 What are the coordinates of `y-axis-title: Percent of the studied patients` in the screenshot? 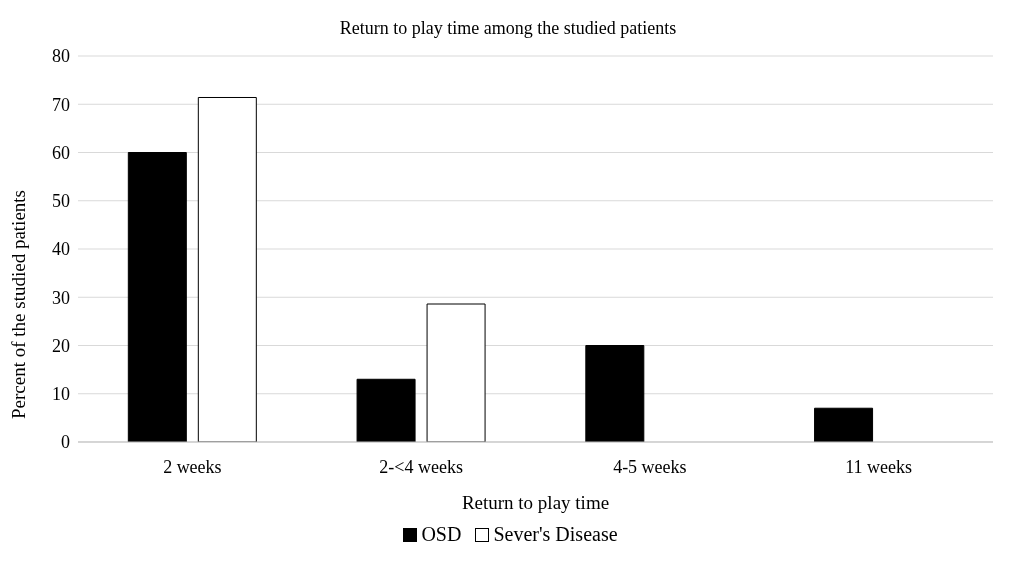 It's located at (18, 304).